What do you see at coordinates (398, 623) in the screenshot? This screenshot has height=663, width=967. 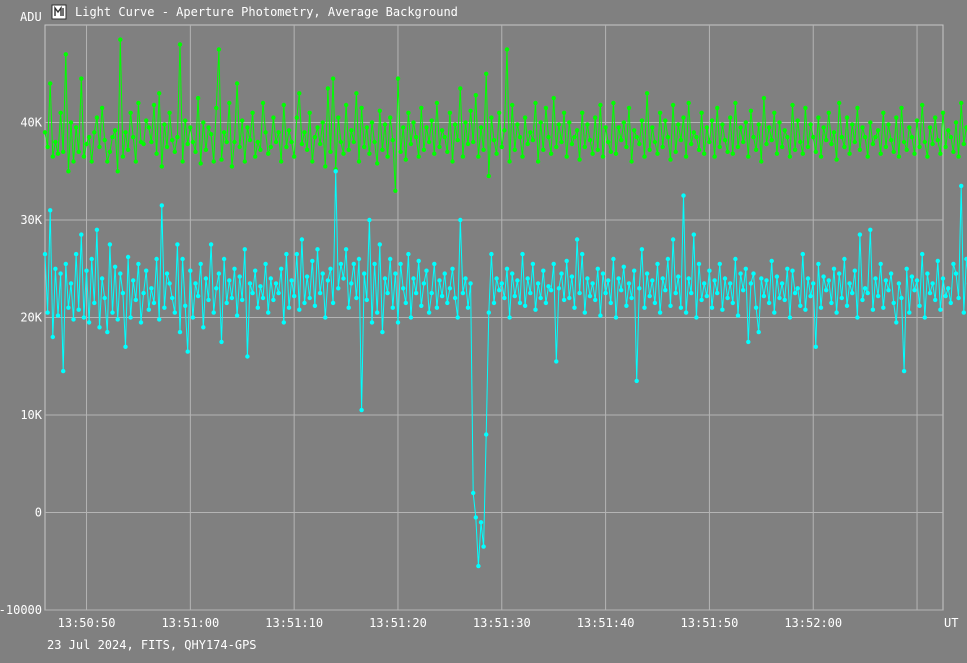 I see `x-tick-label: 13:51:20` at bounding box center [398, 623].